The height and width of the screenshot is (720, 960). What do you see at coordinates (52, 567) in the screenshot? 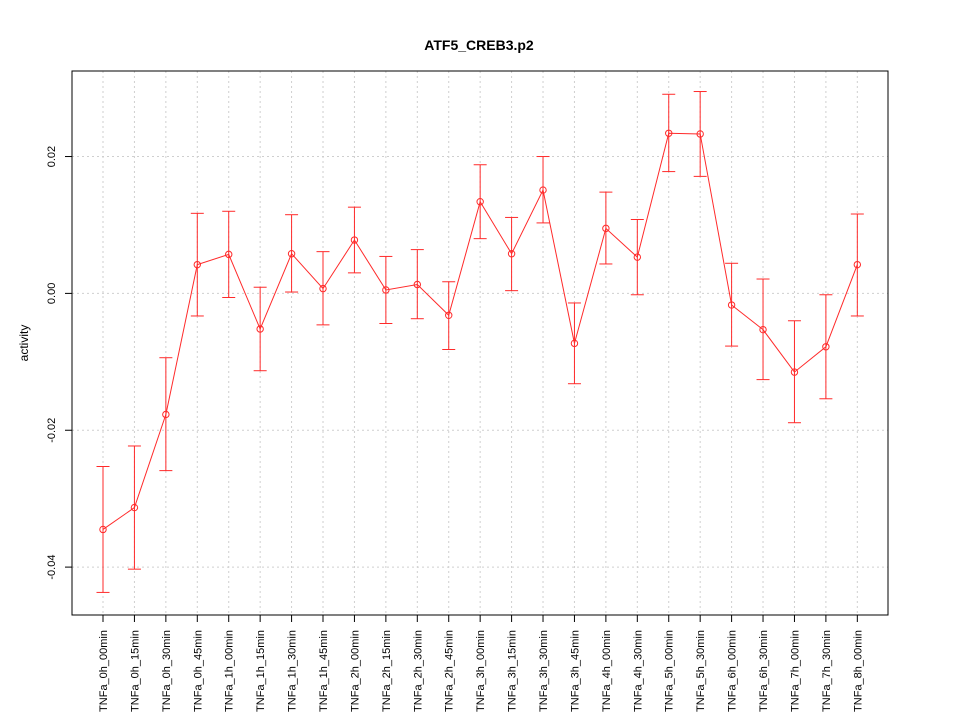
I see `y-tick-label: -0.04` at bounding box center [52, 567].